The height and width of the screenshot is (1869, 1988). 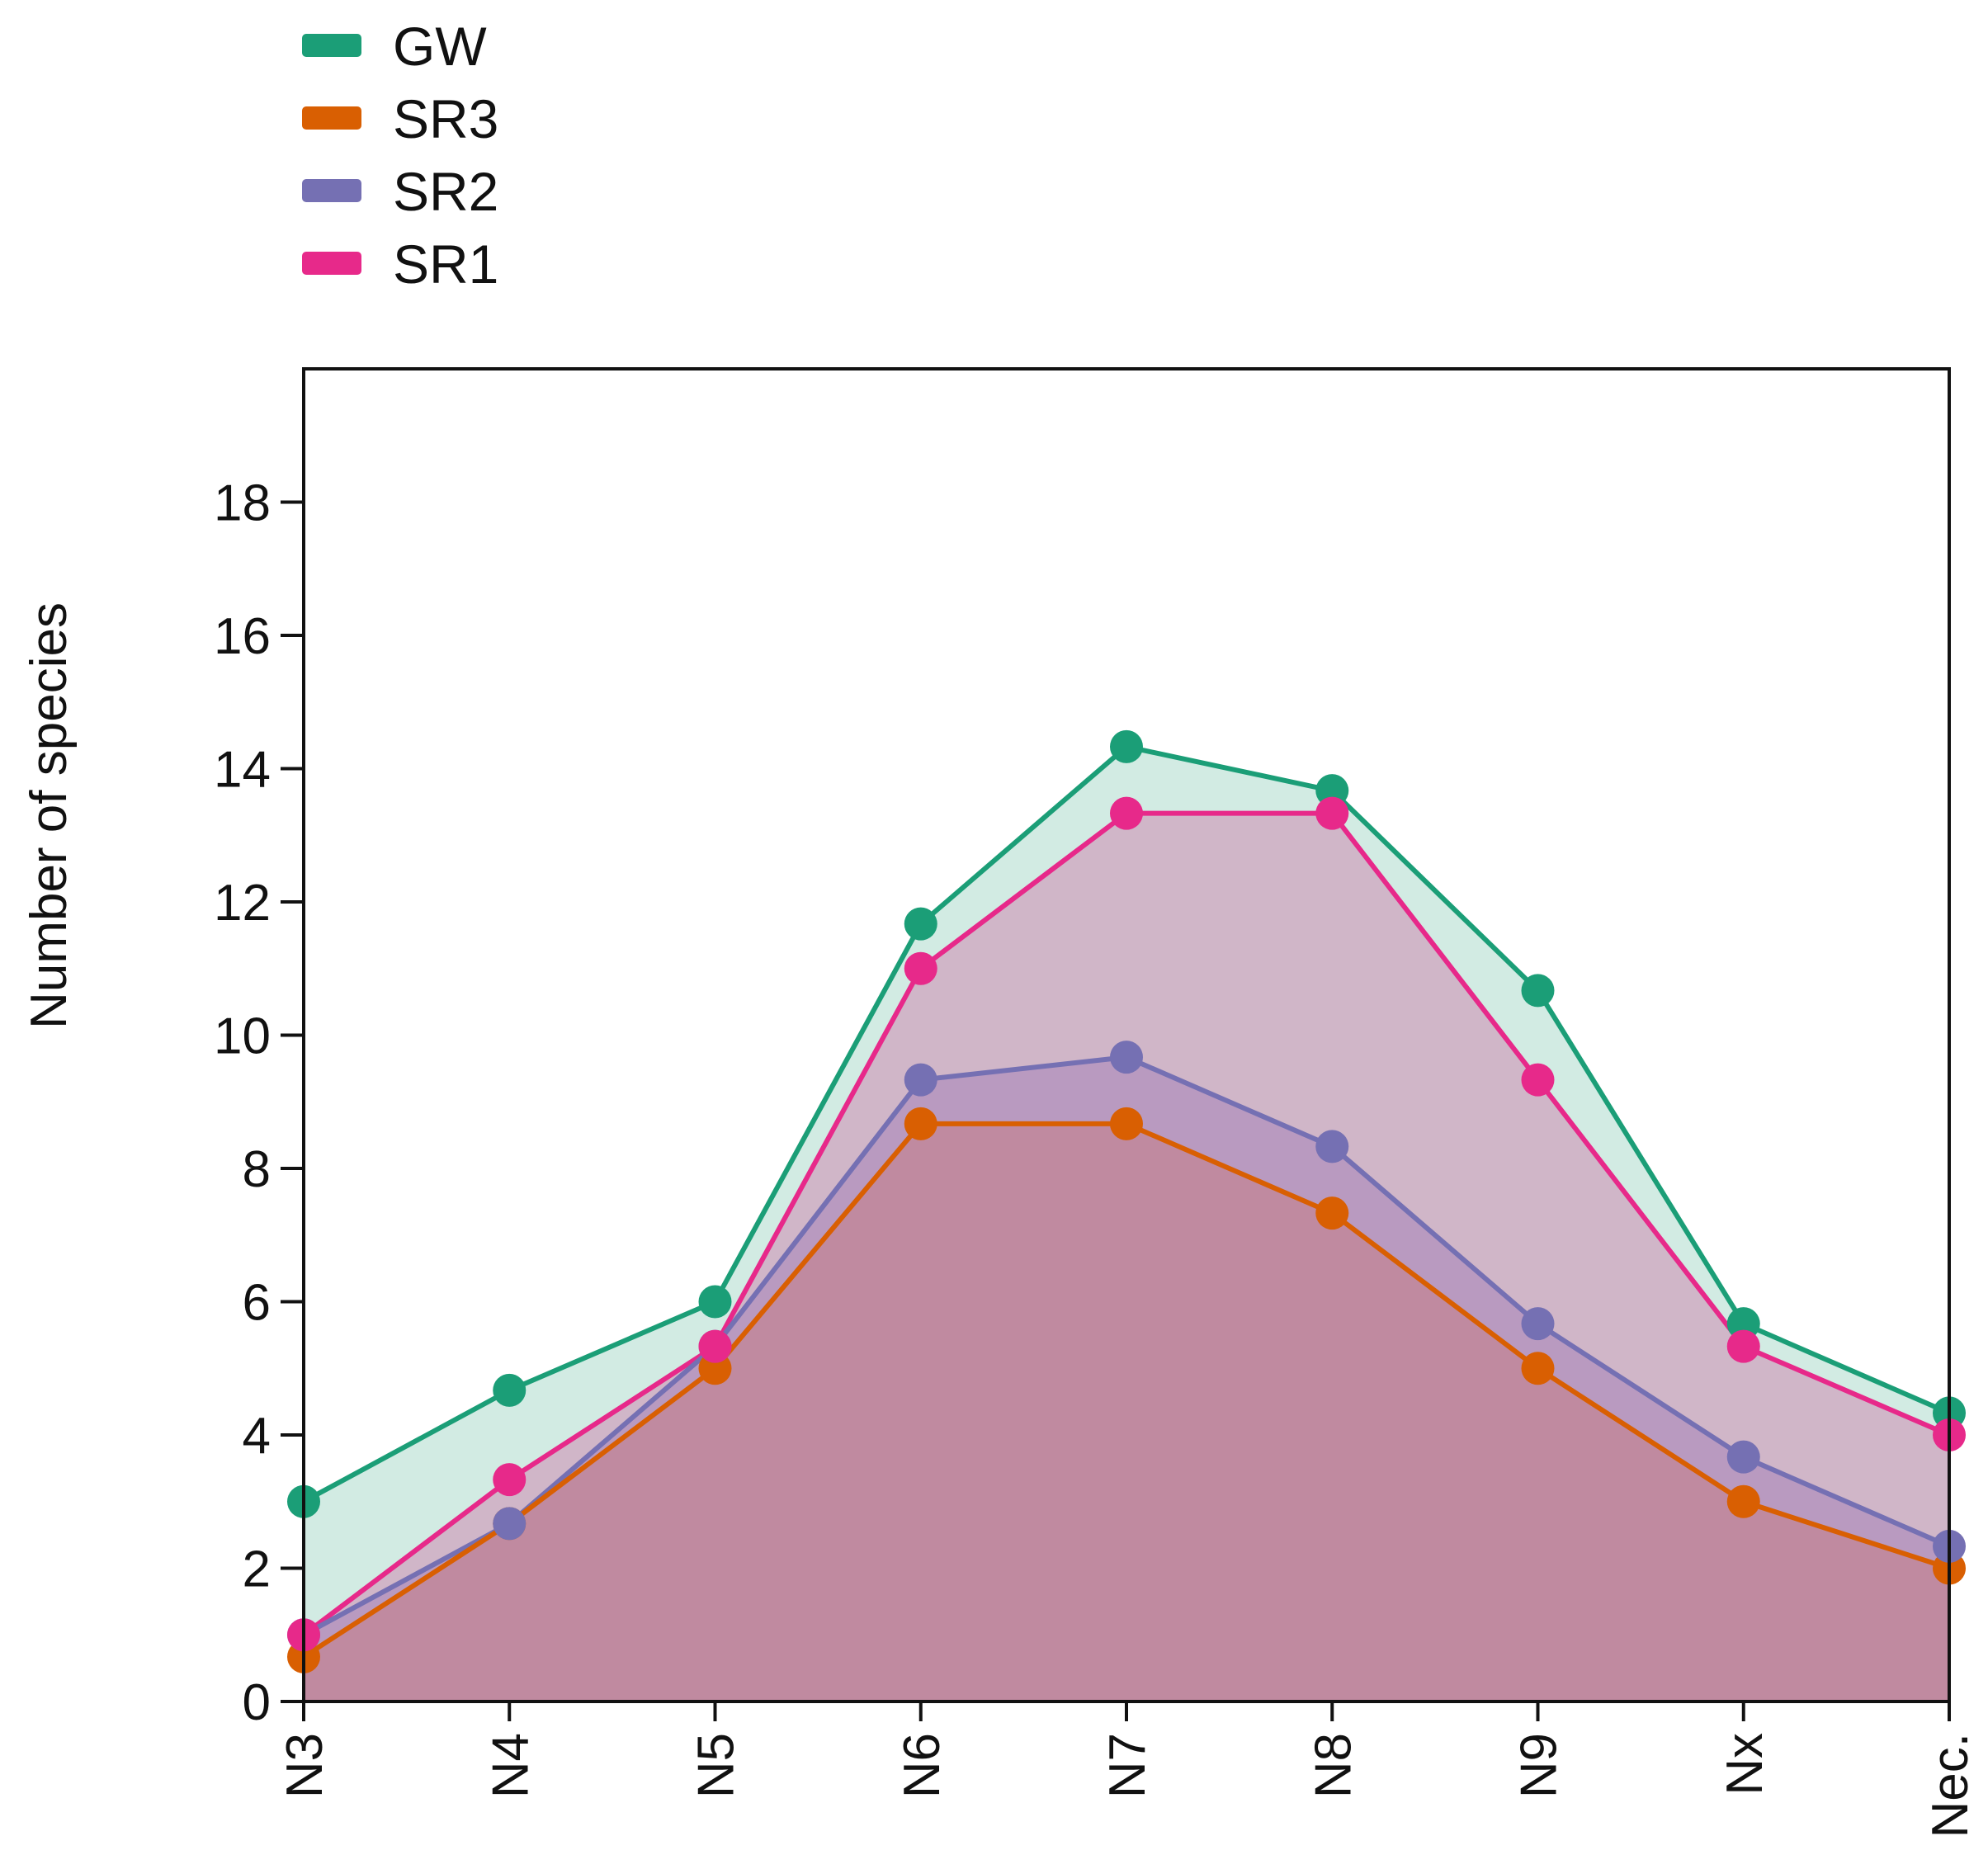 What do you see at coordinates (243, 1036) in the screenshot?
I see `y-tick-label: 10` at bounding box center [243, 1036].